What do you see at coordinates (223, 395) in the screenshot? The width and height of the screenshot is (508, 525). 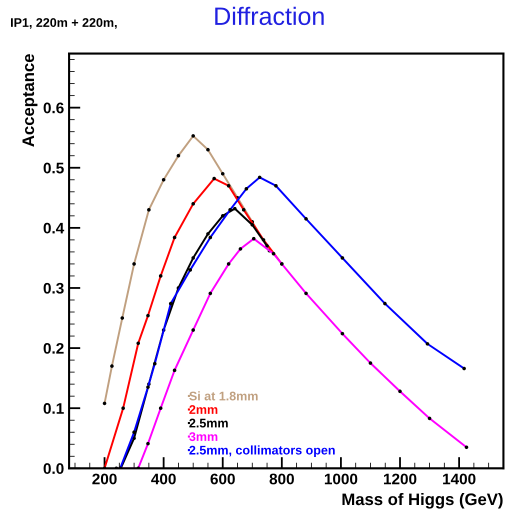 I see `legend-label: Si at 1.8mm` at bounding box center [223, 395].